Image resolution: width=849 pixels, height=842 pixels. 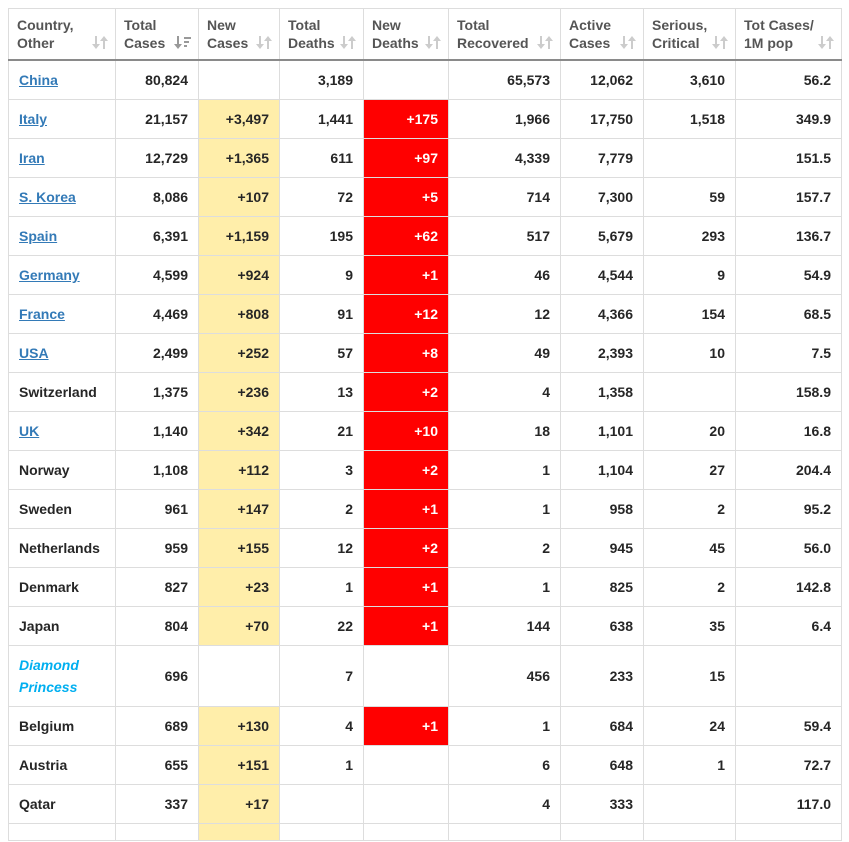 What do you see at coordinates (788, 158) in the screenshot?
I see `cases-per-1m-cell: 151.5` at bounding box center [788, 158].